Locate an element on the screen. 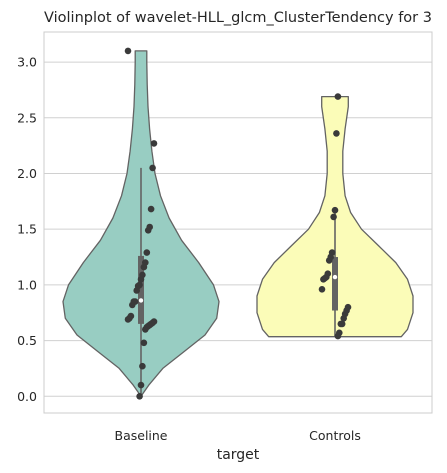  y-tick-label: 3.0 is located at coordinates (27, 62).